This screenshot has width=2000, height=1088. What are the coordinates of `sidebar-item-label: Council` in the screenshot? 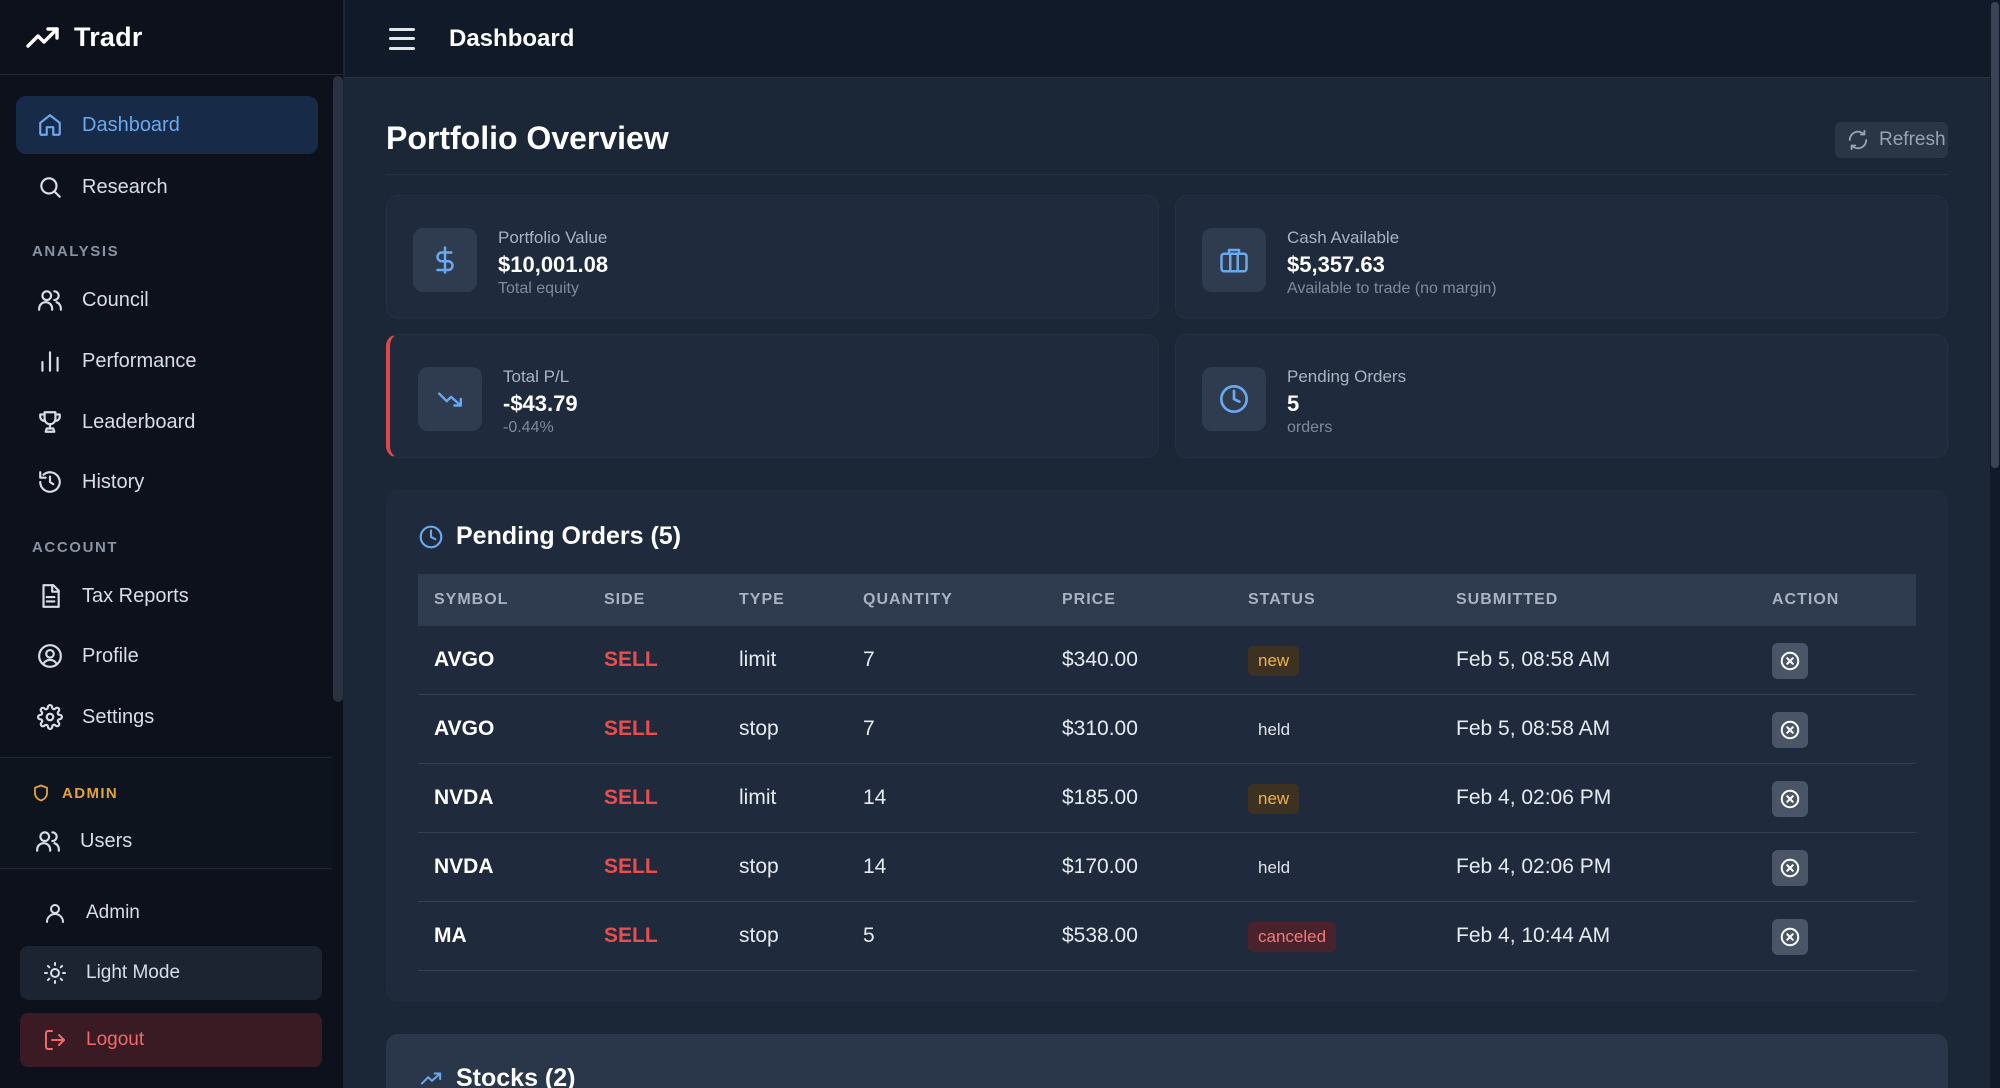 It's located at (115, 299).